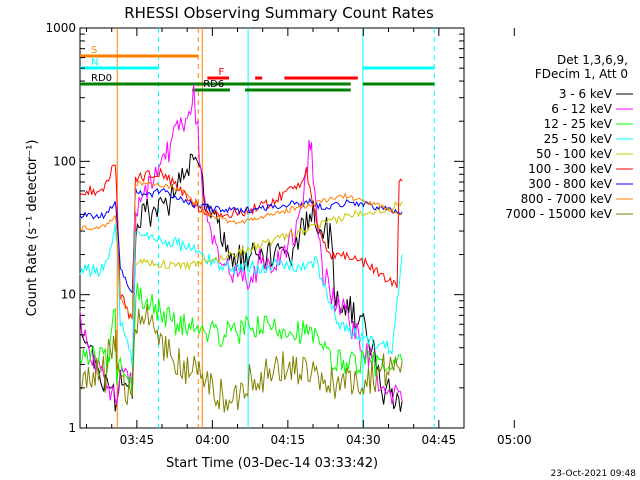  Describe the element at coordinates (32, 228) in the screenshot. I see `y-axis-label: Count Rate (s⁻¹ detector⁻¹)` at that location.